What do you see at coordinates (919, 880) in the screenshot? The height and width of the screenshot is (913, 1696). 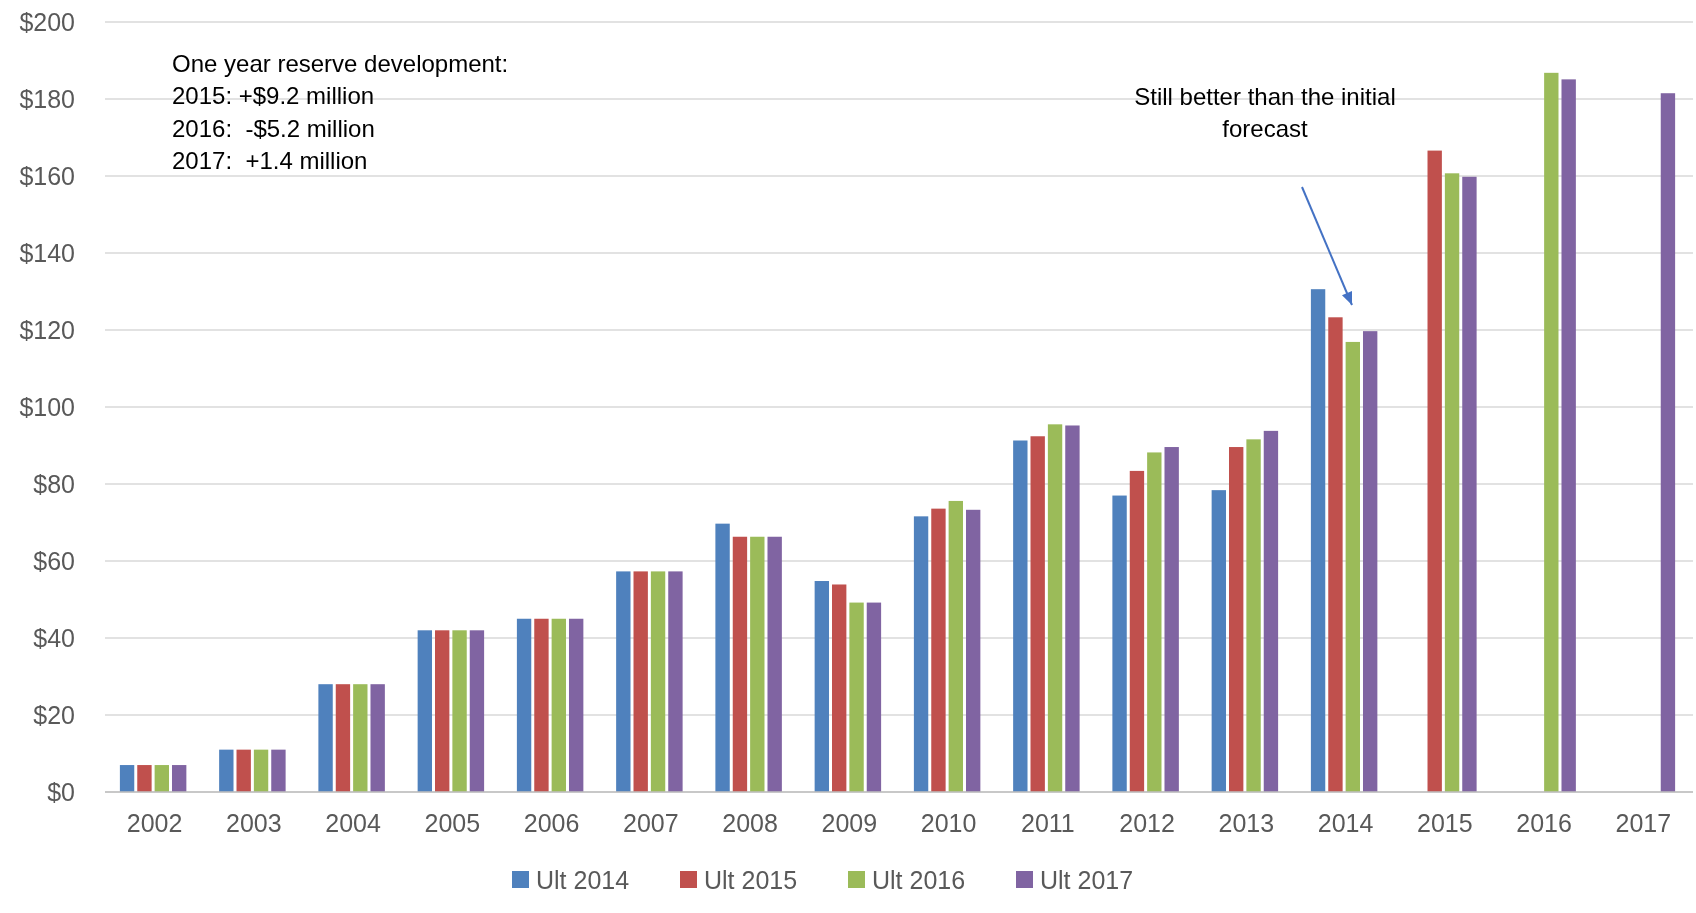 I see `legend-label: Ult 2016` at bounding box center [919, 880].